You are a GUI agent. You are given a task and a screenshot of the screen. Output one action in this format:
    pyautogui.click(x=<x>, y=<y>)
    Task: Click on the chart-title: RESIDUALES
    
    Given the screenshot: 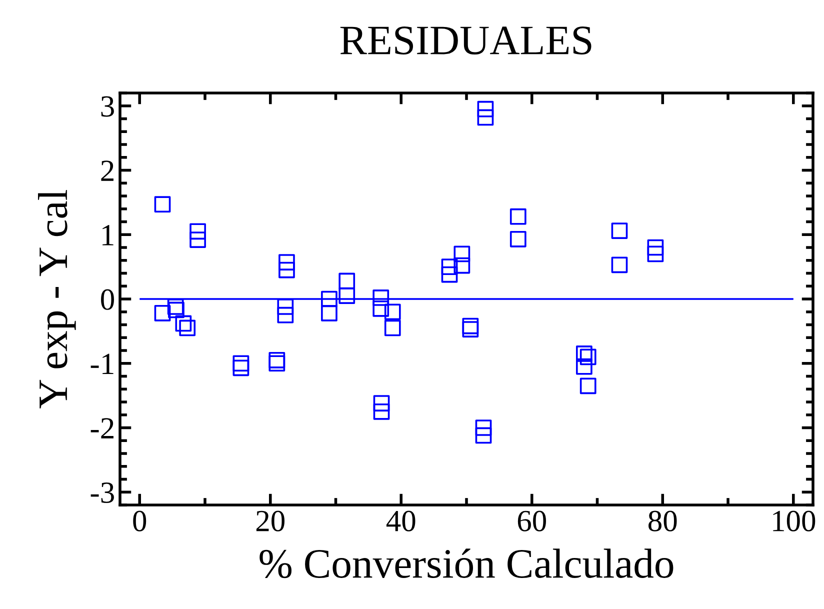 What is the action you would take?
    pyautogui.click(x=466, y=40)
    